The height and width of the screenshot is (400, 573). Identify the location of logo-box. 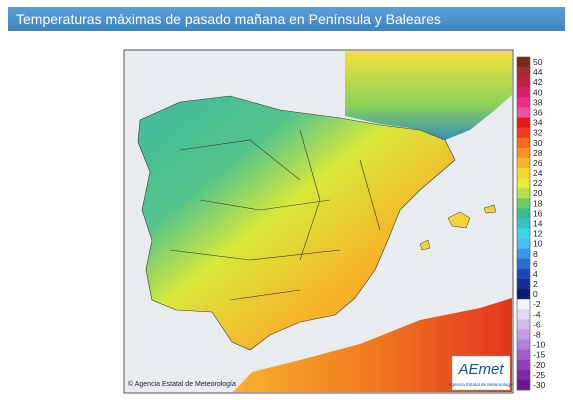
(481, 373).